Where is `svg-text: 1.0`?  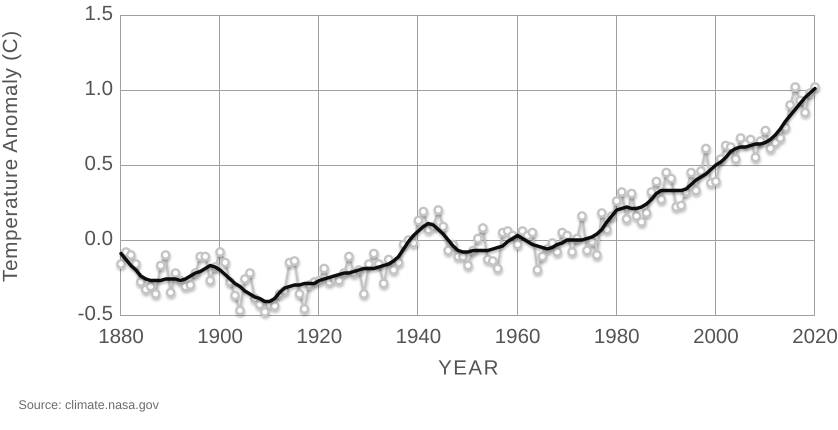
svg-text: 1.0 is located at coordinates (99, 88).